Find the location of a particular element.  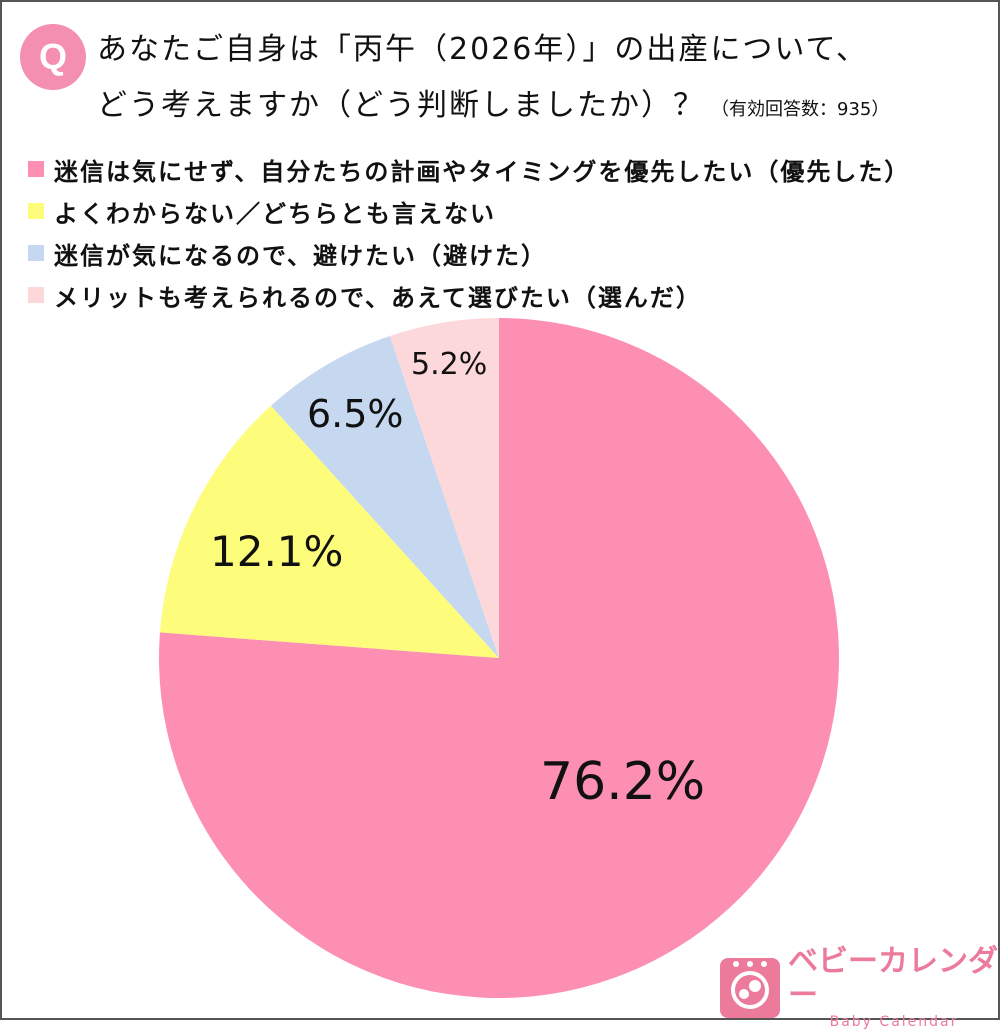

legend-item-unsure: よくわからない／どちらとも言えない is located at coordinates (469, 211).